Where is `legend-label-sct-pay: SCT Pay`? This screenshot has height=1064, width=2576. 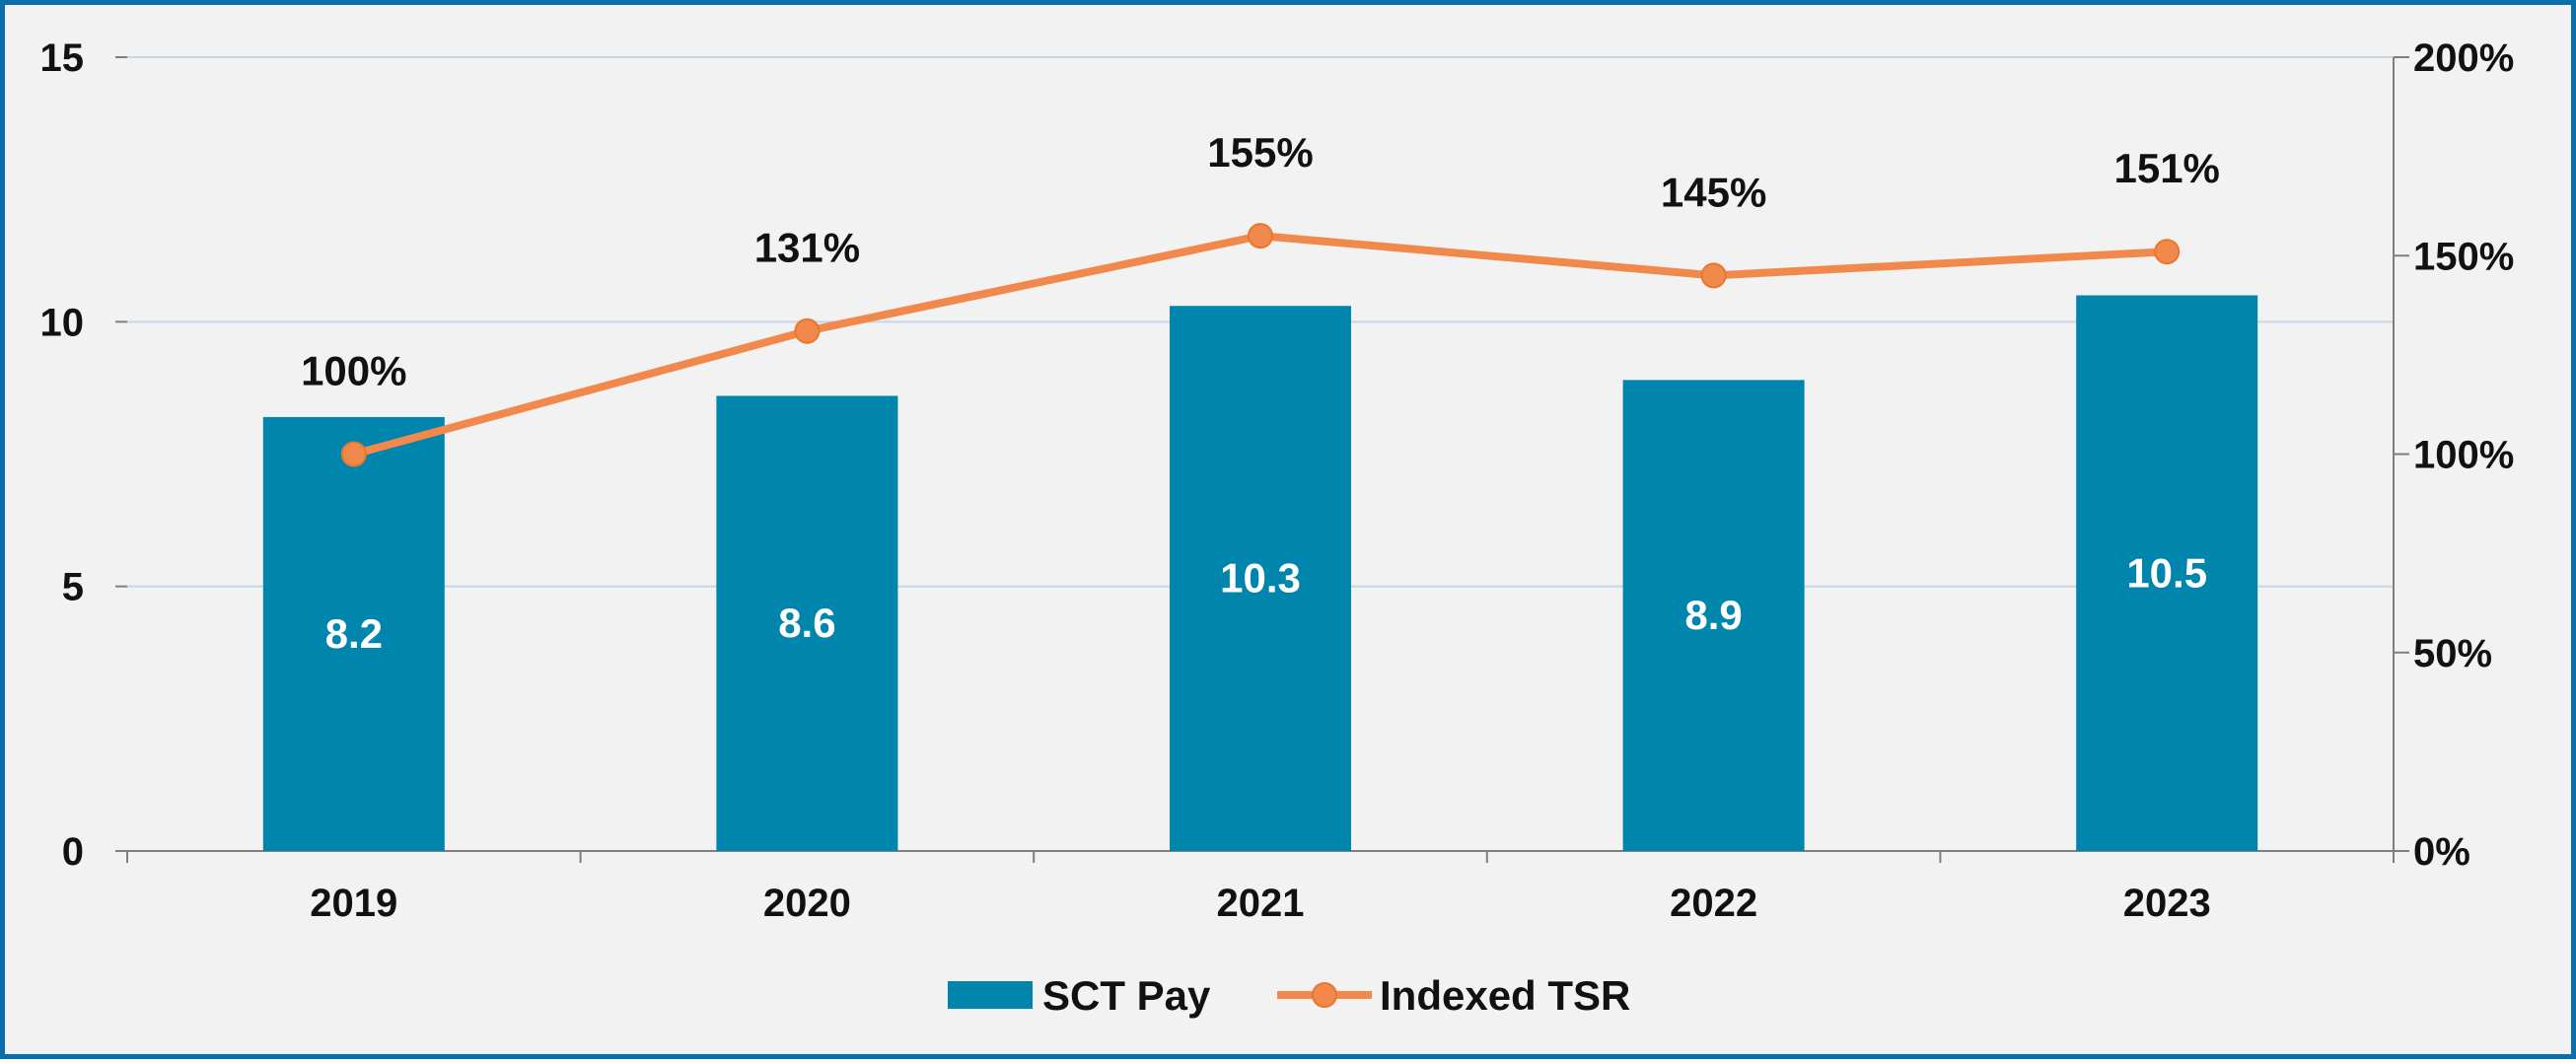
legend-label-sct-pay: SCT Pay is located at coordinates (1126, 995).